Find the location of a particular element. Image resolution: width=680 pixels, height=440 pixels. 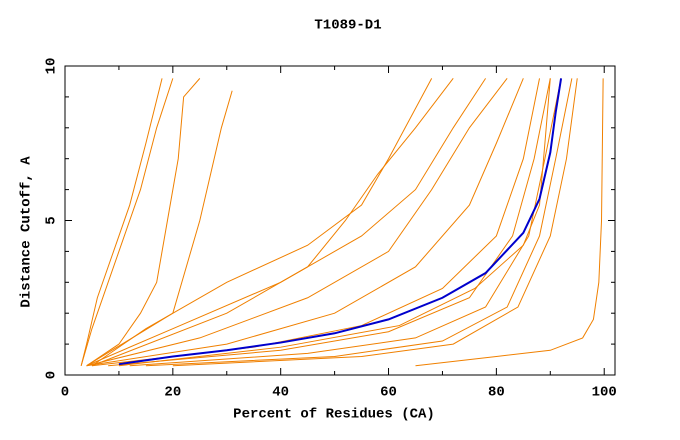

y-tick-label: 10 is located at coordinates (52, 66).